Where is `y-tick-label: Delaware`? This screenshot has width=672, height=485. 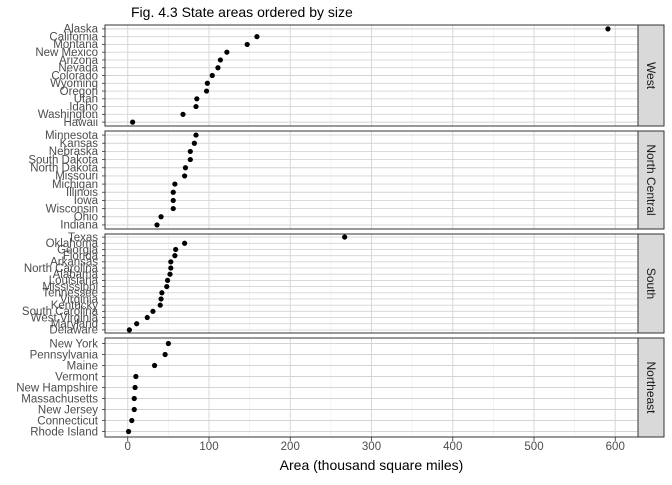 y-tick-label: Delaware is located at coordinates (73, 331).